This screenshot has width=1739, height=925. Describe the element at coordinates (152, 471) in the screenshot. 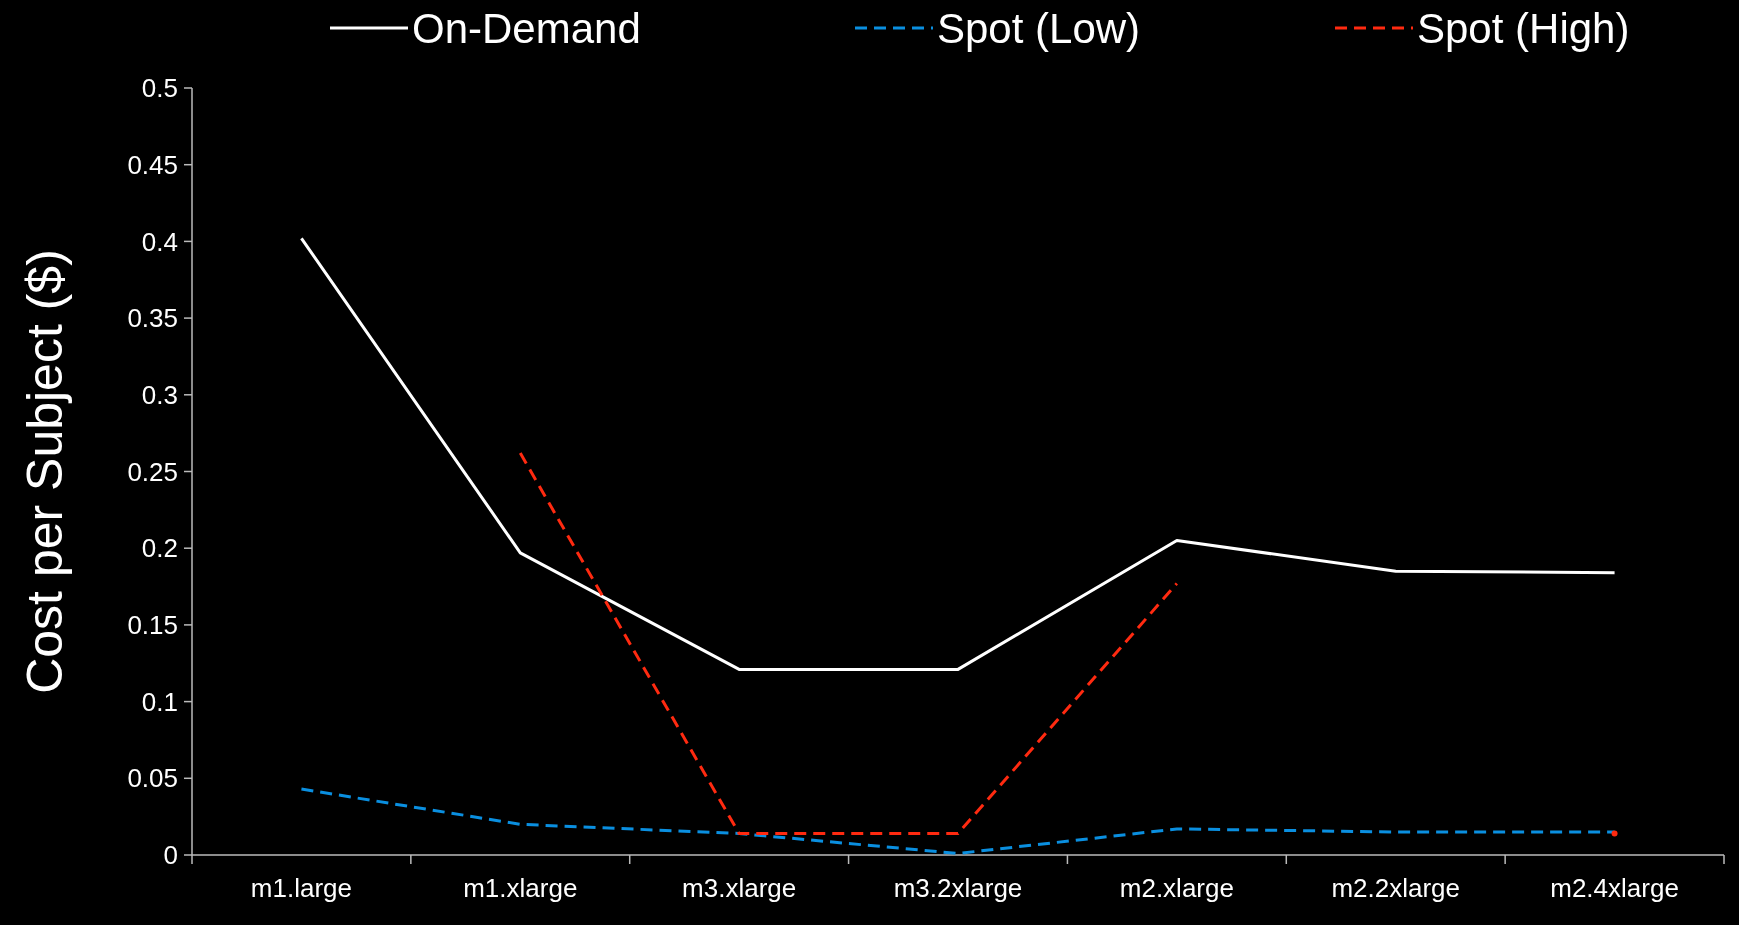

I see `y-tick-label: 0.25` at that location.